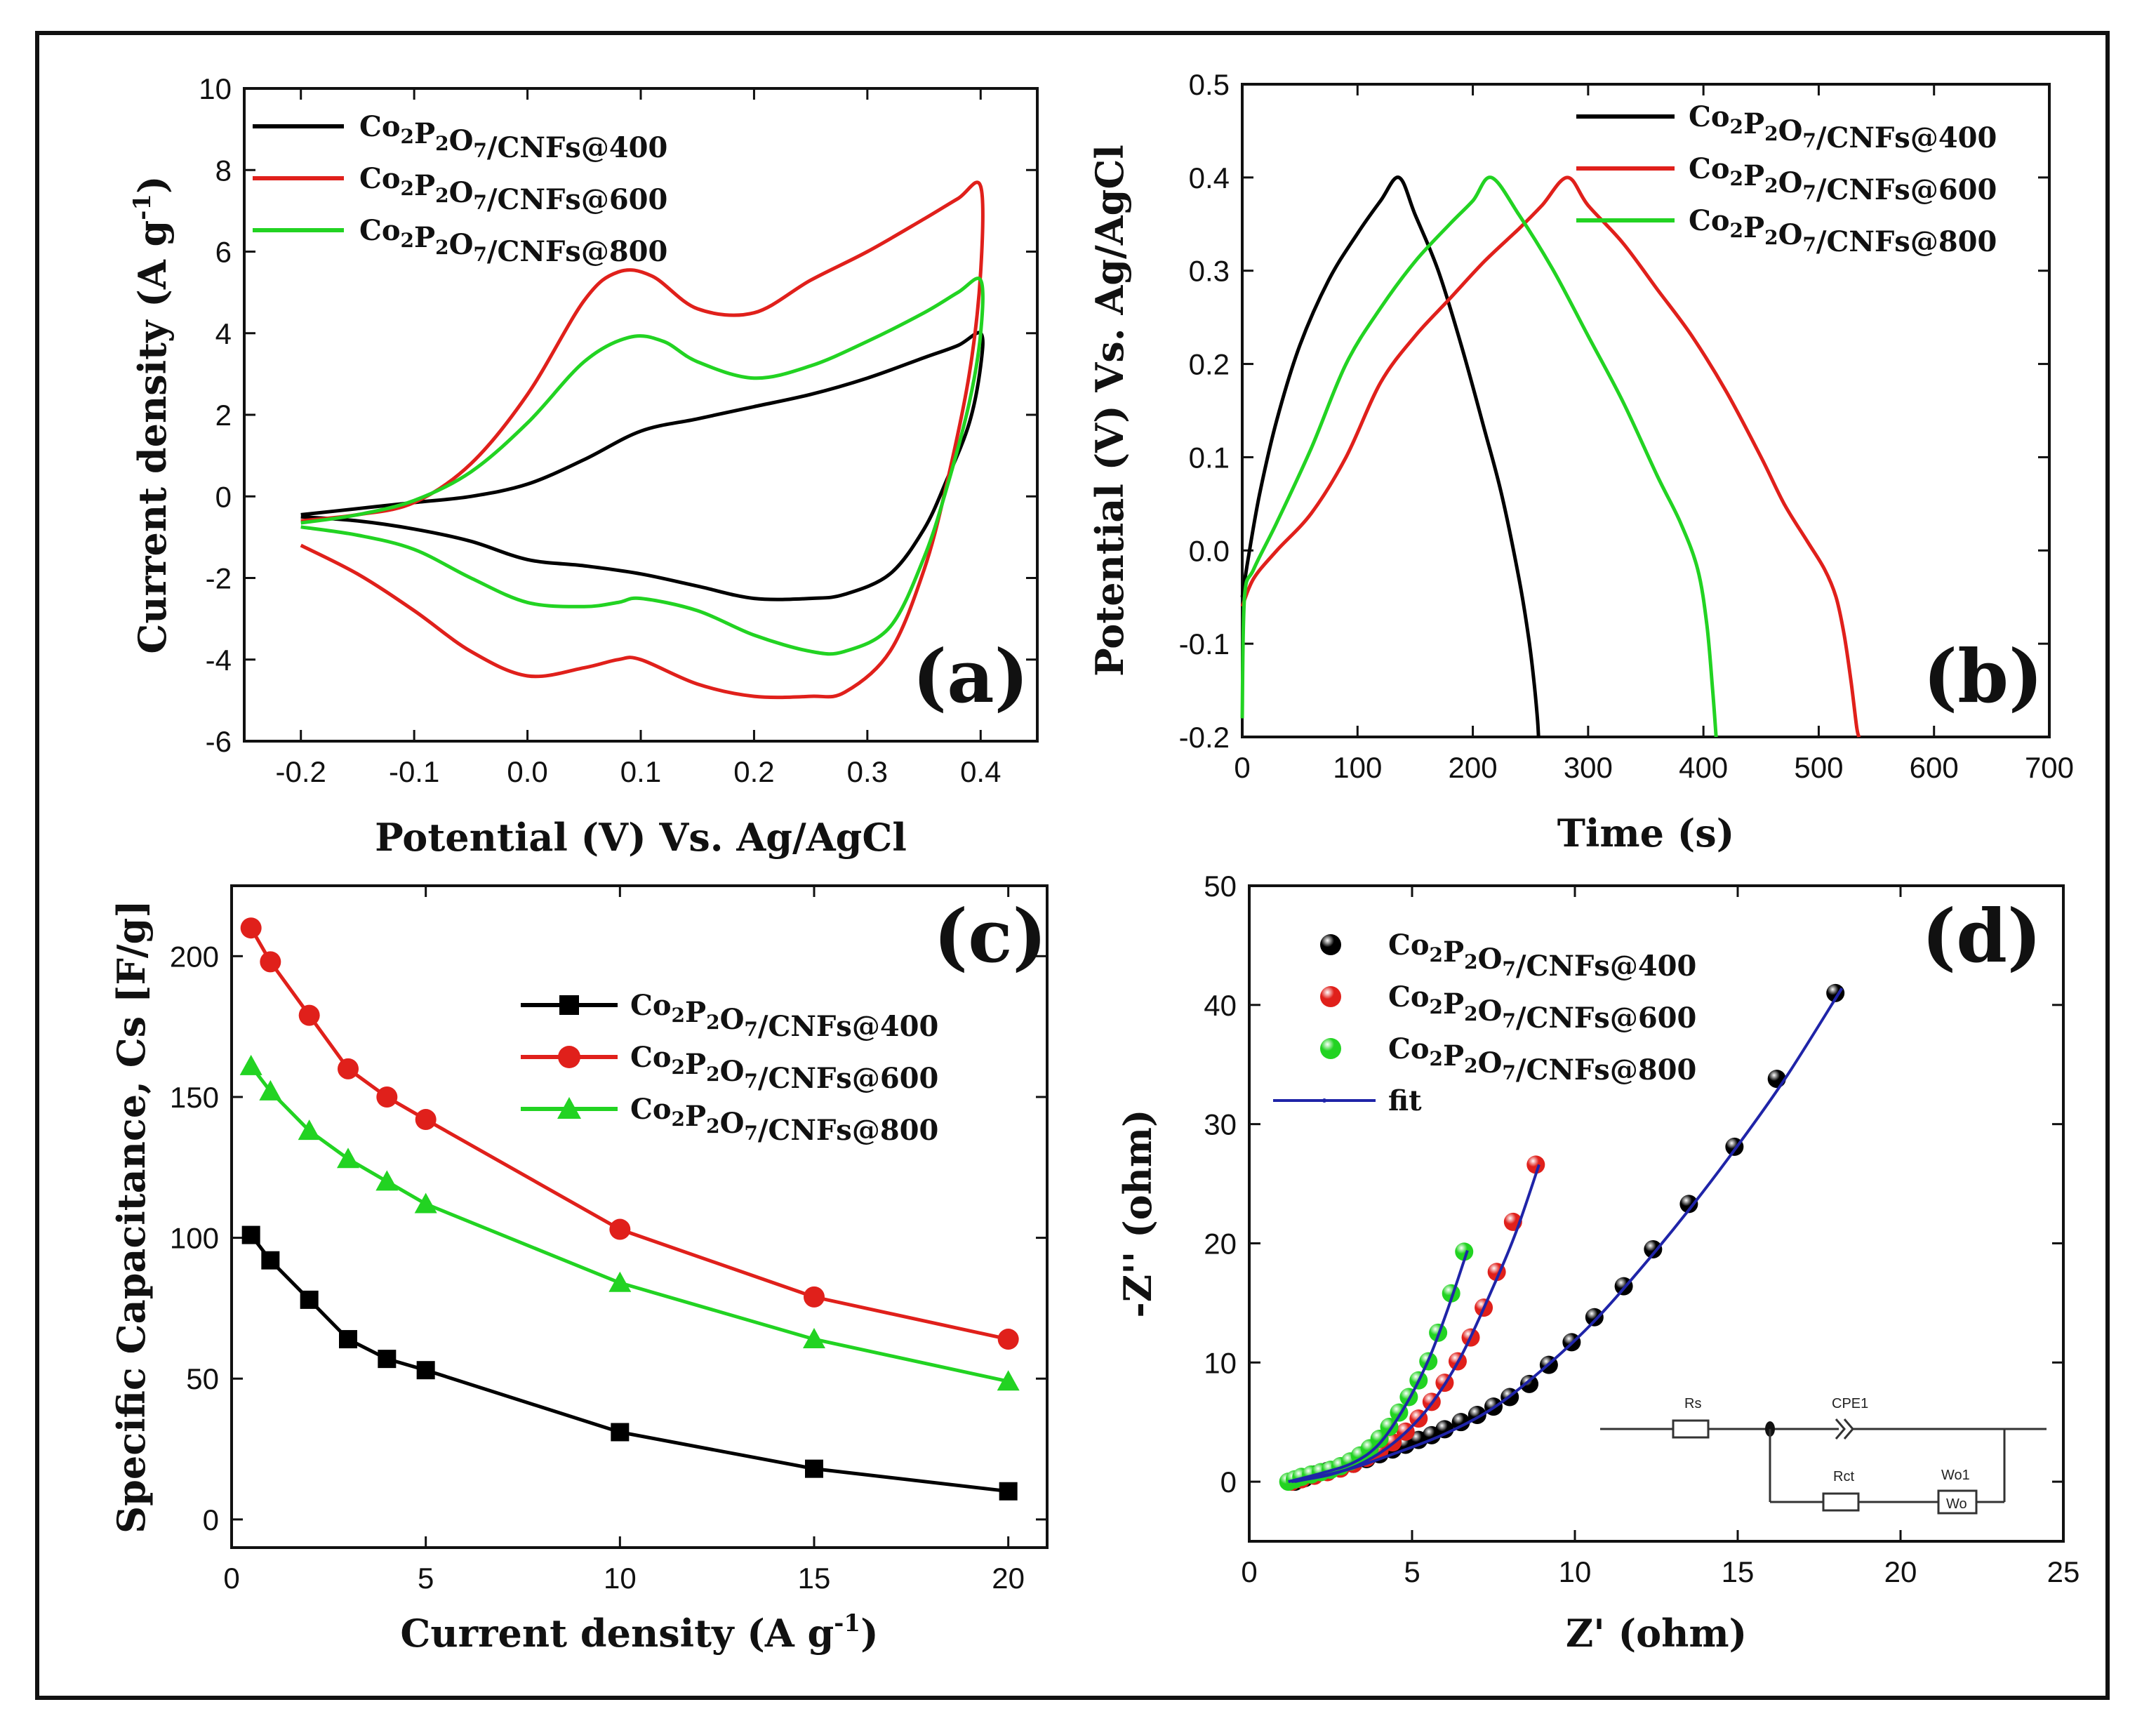  What do you see at coordinates (1109, 411) in the screenshot?
I see `y-axis-title: Potential (V) Vs. Ag/AgCl` at bounding box center [1109, 411].